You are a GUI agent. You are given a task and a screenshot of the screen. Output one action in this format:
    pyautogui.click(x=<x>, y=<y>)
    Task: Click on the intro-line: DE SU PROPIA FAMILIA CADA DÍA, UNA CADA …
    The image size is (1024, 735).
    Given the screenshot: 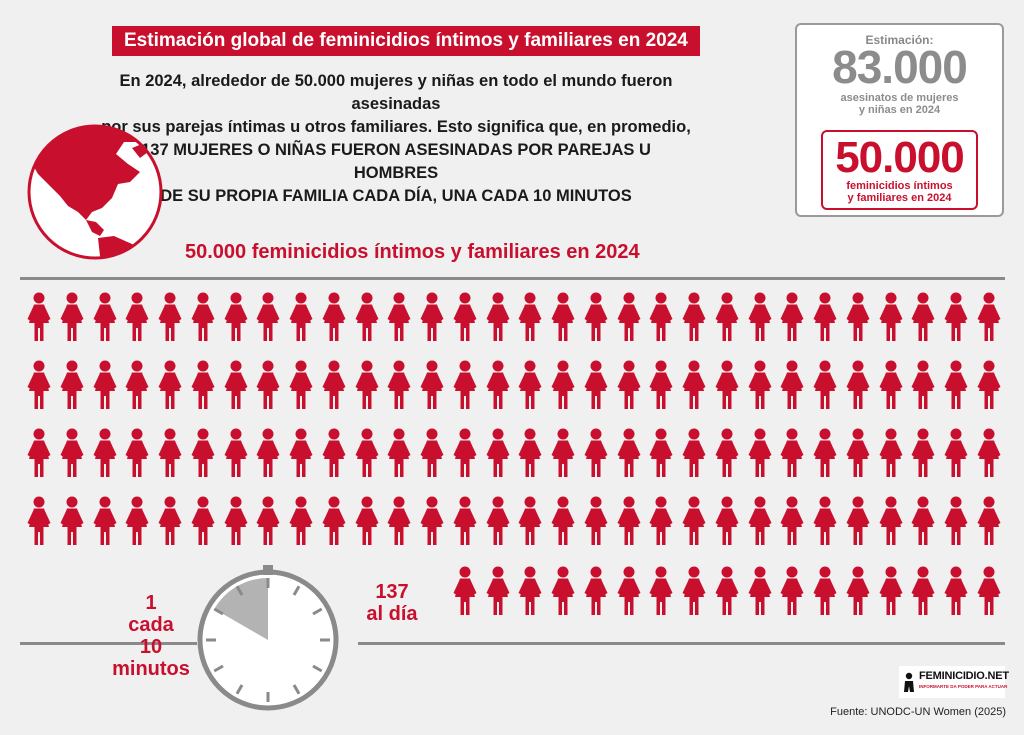 What is the action you would take?
    pyautogui.click(x=396, y=196)
    